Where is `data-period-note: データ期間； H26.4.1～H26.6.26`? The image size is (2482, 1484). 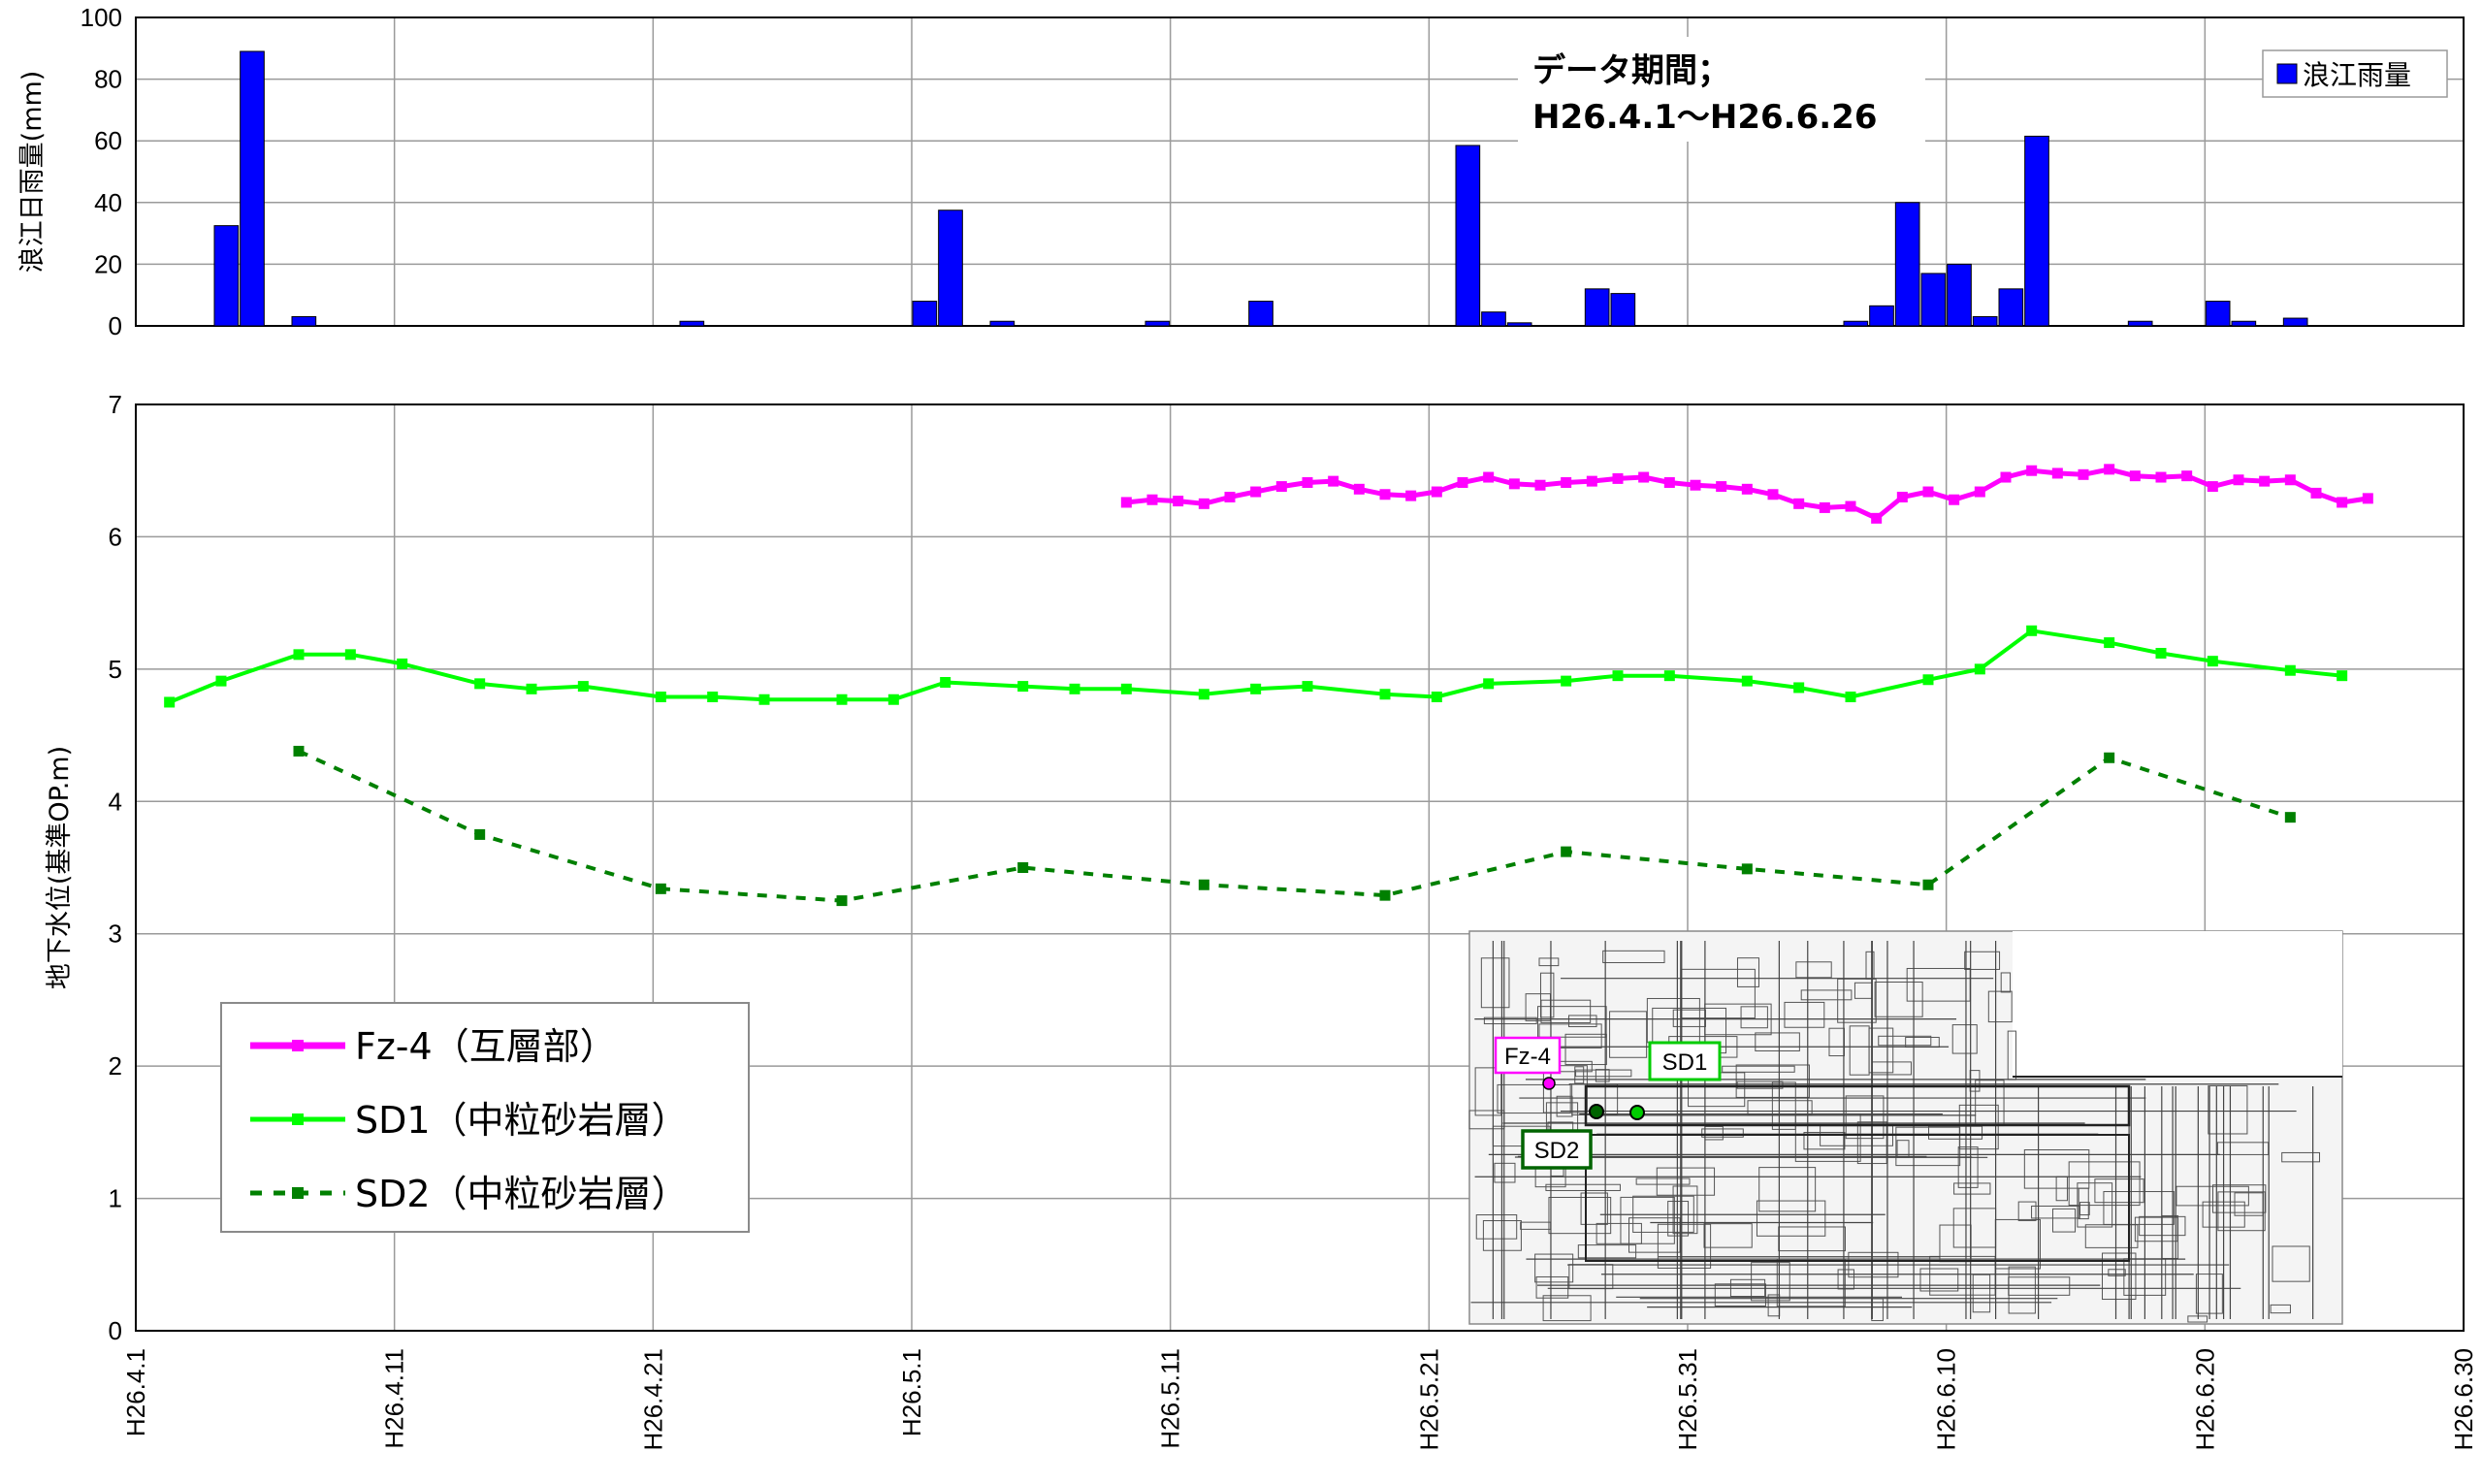 data-period-note: データ期間； H26.4.1～H26.6.26 is located at coordinates (1721, 90).